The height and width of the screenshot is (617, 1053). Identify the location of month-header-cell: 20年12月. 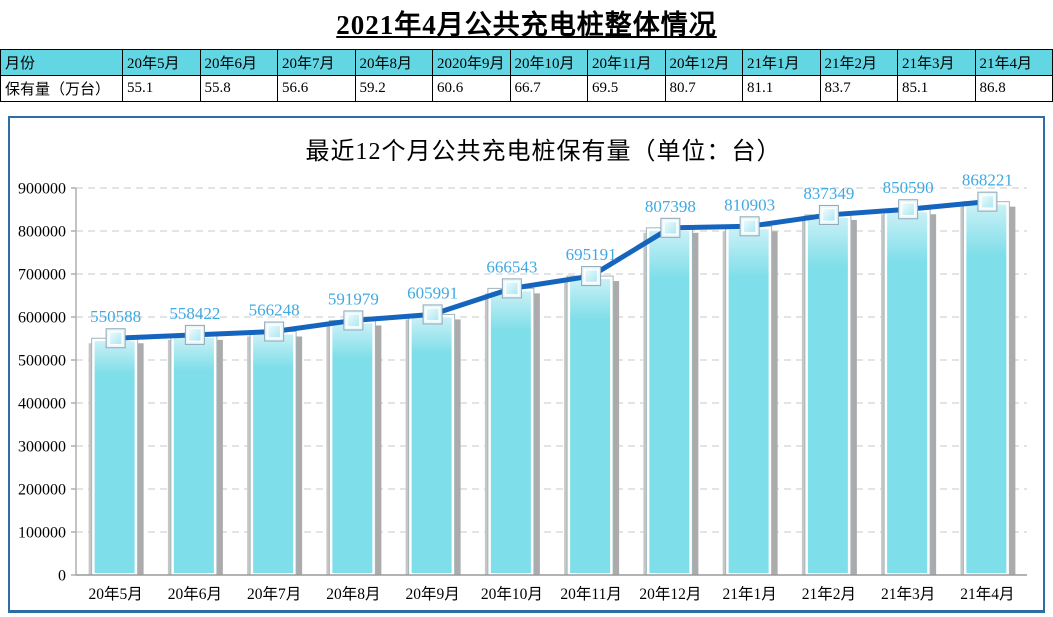
(703, 62).